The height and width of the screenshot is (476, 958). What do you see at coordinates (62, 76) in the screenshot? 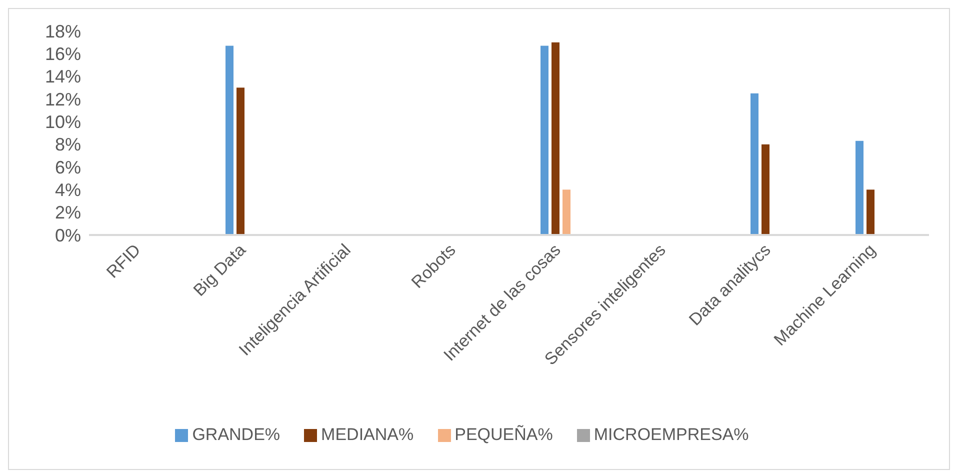
I see `y-tick-label: 14%` at bounding box center [62, 76].